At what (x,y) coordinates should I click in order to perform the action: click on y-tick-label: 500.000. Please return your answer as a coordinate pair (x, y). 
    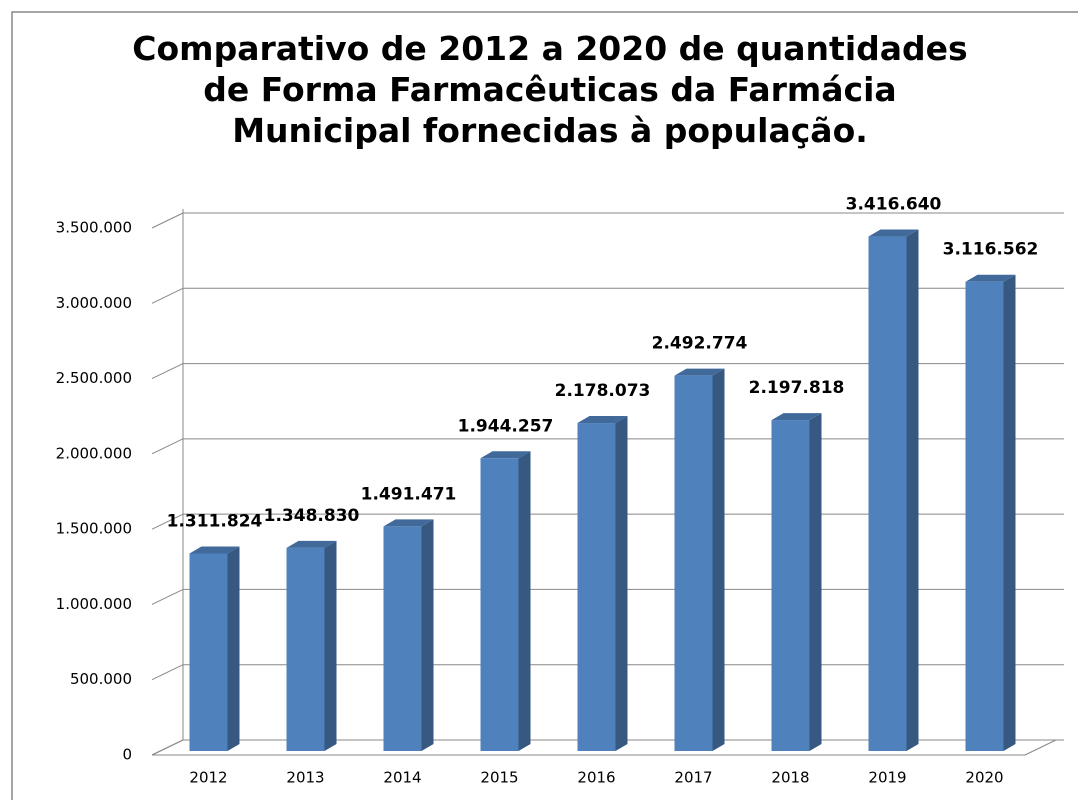
    Looking at the image, I should click on (101, 679).